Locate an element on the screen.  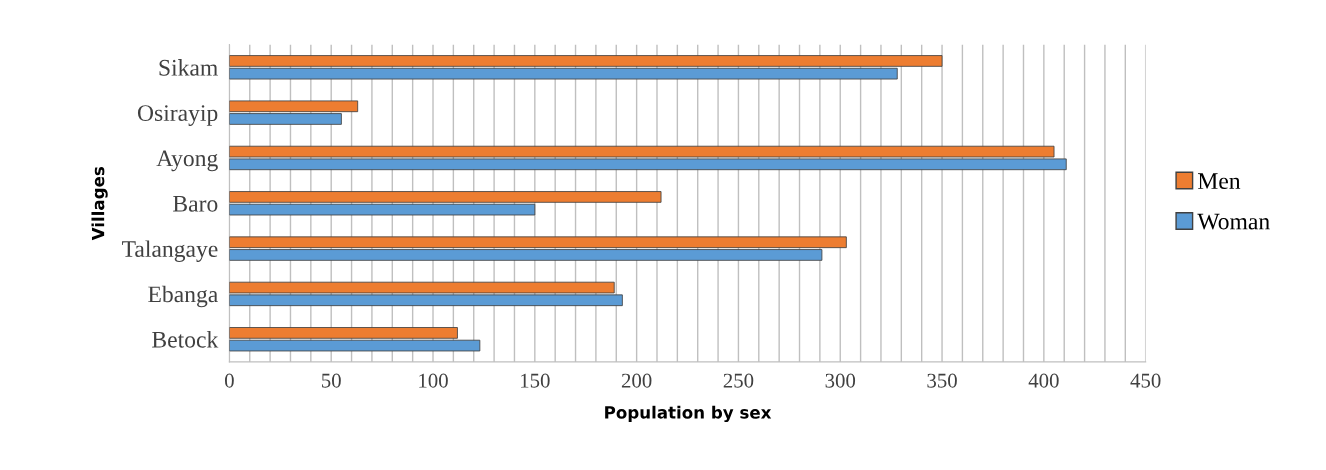
y-tick-label: Ayong is located at coordinates (187, 161).